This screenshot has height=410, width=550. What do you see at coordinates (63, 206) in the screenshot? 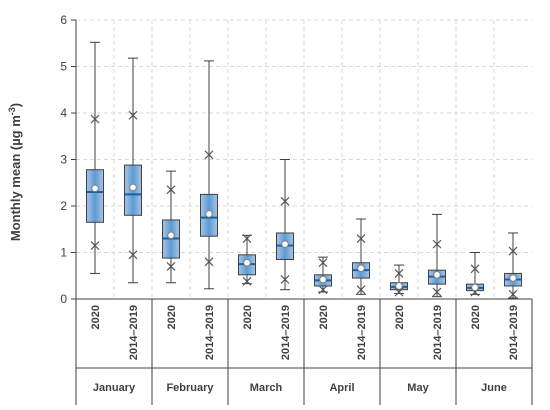
I see `y-tick-label: 2` at bounding box center [63, 206].